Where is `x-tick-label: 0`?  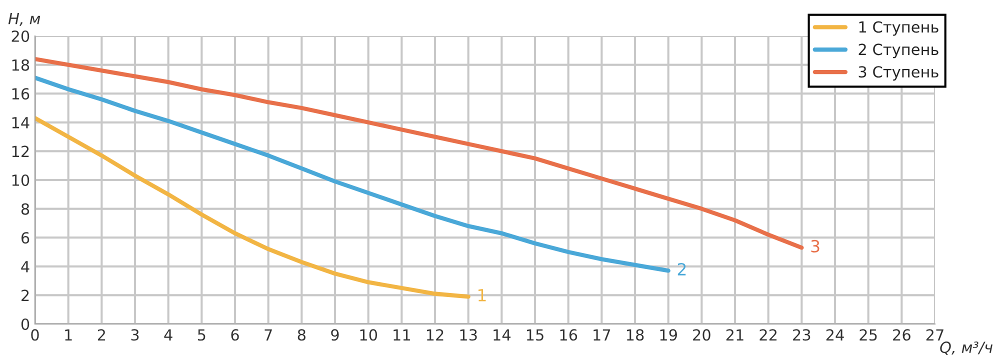 x-tick-label: 0 is located at coordinates (35, 335).